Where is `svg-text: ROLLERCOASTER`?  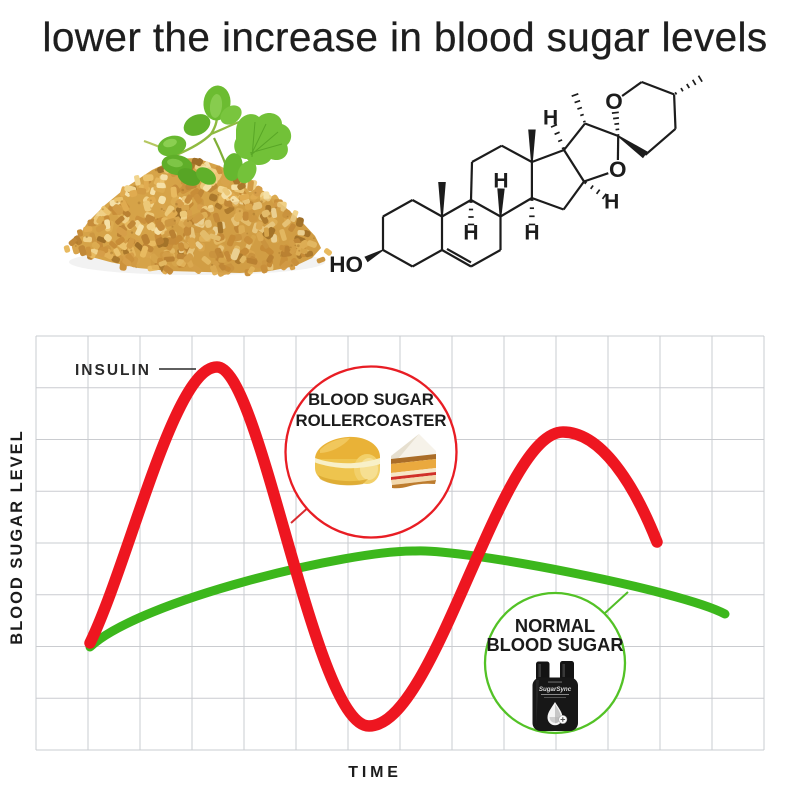
svg-text: ROLLERCOASTER is located at coordinates (370, 420).